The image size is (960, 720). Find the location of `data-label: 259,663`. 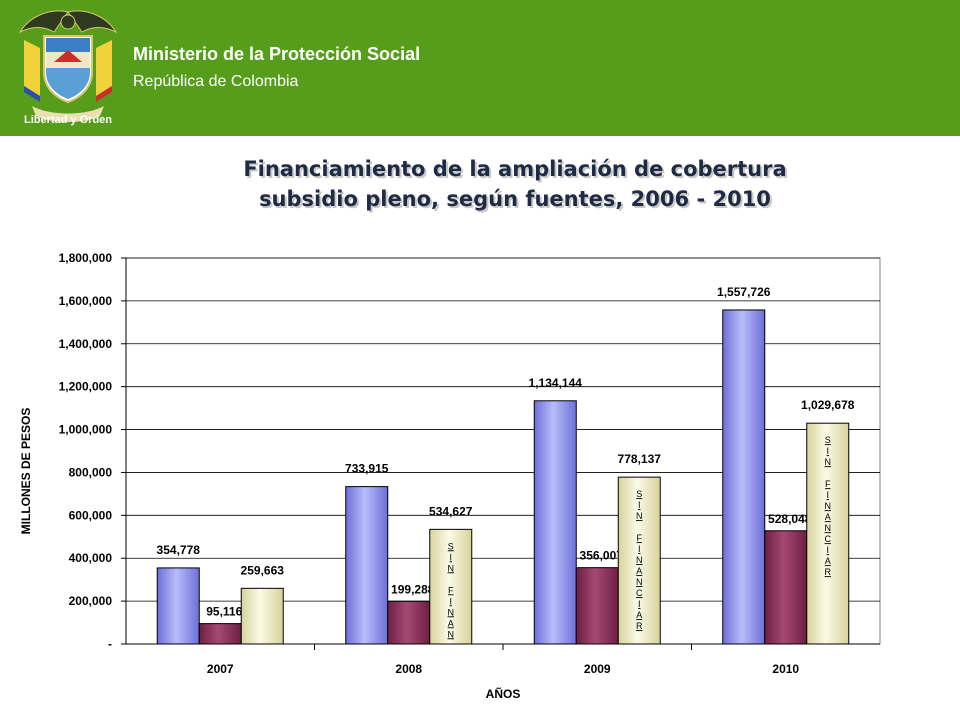

data-label: 259,663 is located at coordinates (263, 570).